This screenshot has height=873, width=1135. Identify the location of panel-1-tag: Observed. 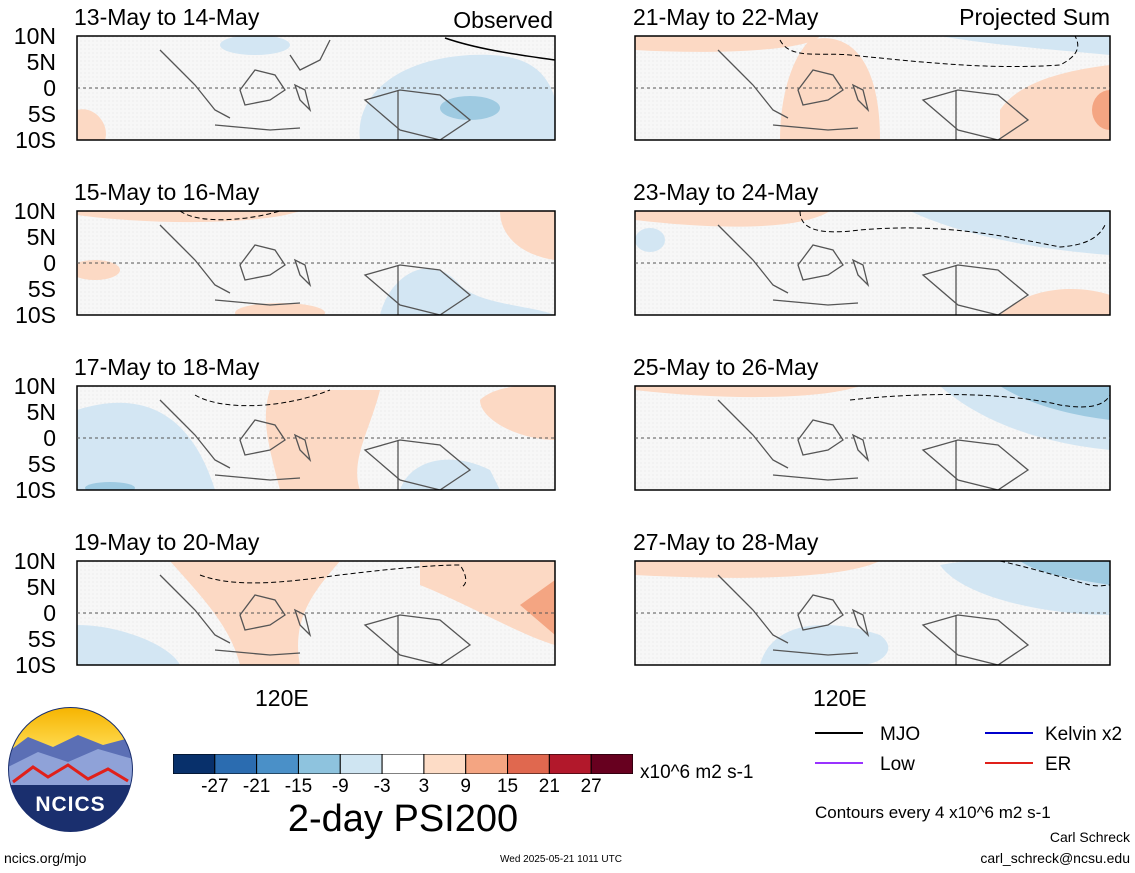
(503, 20).